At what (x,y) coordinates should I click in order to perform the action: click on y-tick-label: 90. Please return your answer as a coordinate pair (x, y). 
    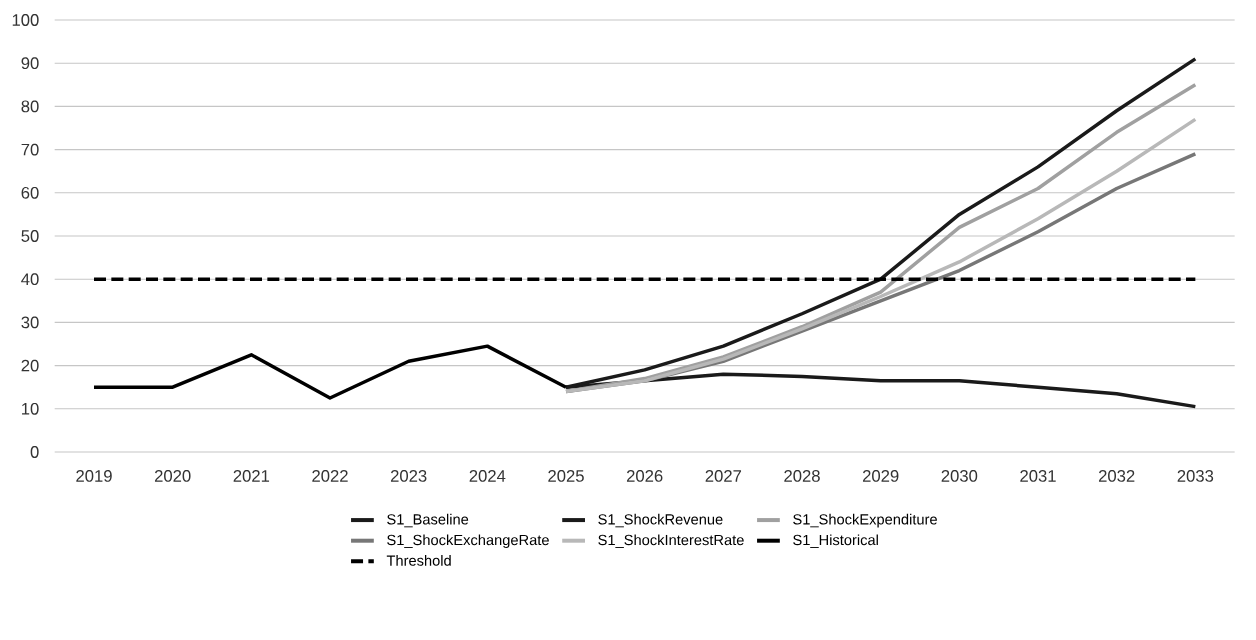
    Looking at the image, I should click on (30, 63).